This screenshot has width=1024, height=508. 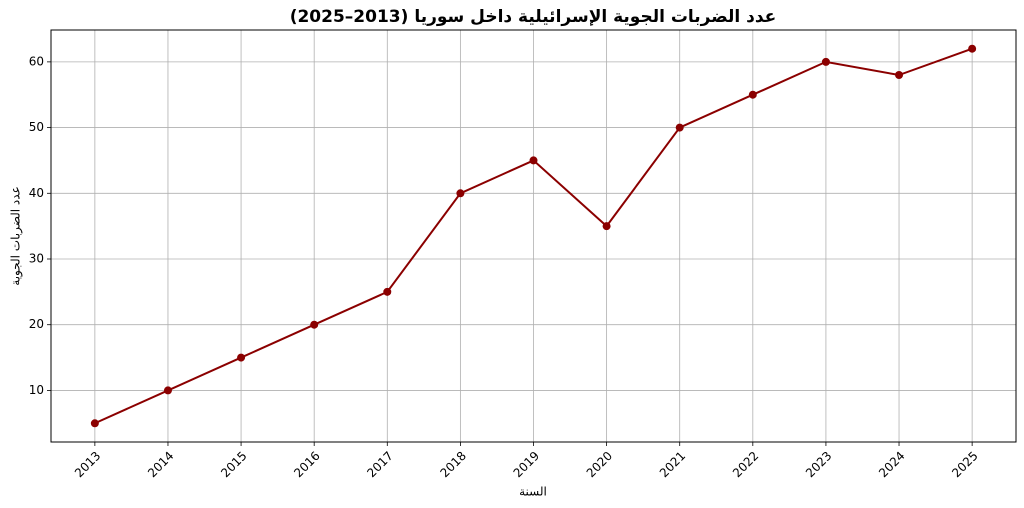 I want to click on y-tick-label: 10, so click(x=36, y=390).